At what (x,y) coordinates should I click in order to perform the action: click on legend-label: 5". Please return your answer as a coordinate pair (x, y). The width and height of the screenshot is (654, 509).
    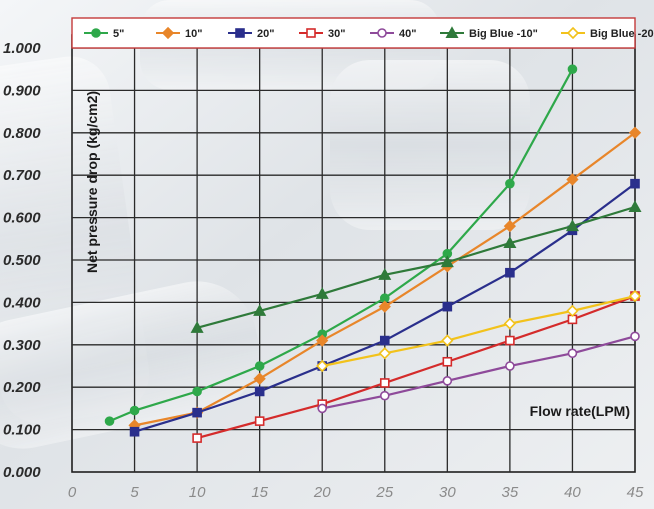
    Looking at the image, I should click on (118, 34).